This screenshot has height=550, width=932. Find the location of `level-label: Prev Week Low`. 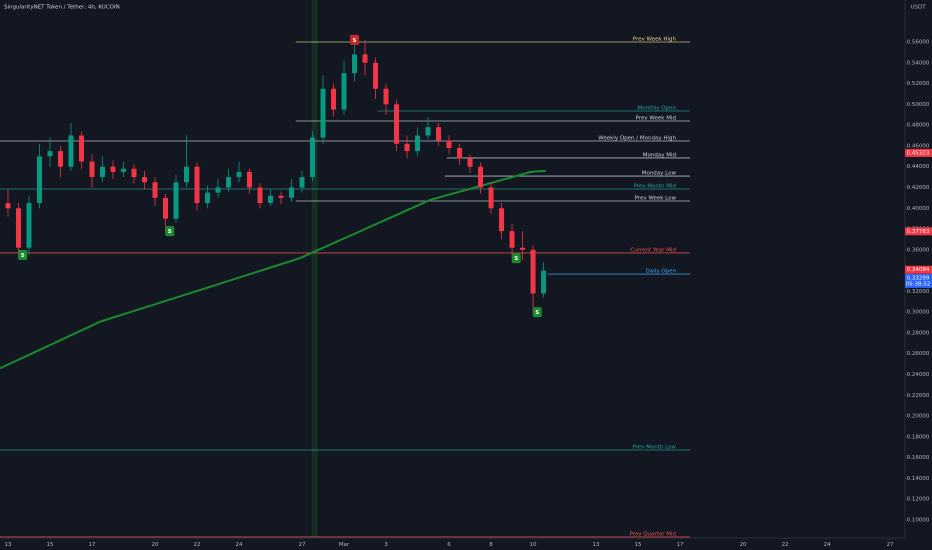

level-label: Prev Week Low is located at coordinates (656, 198).